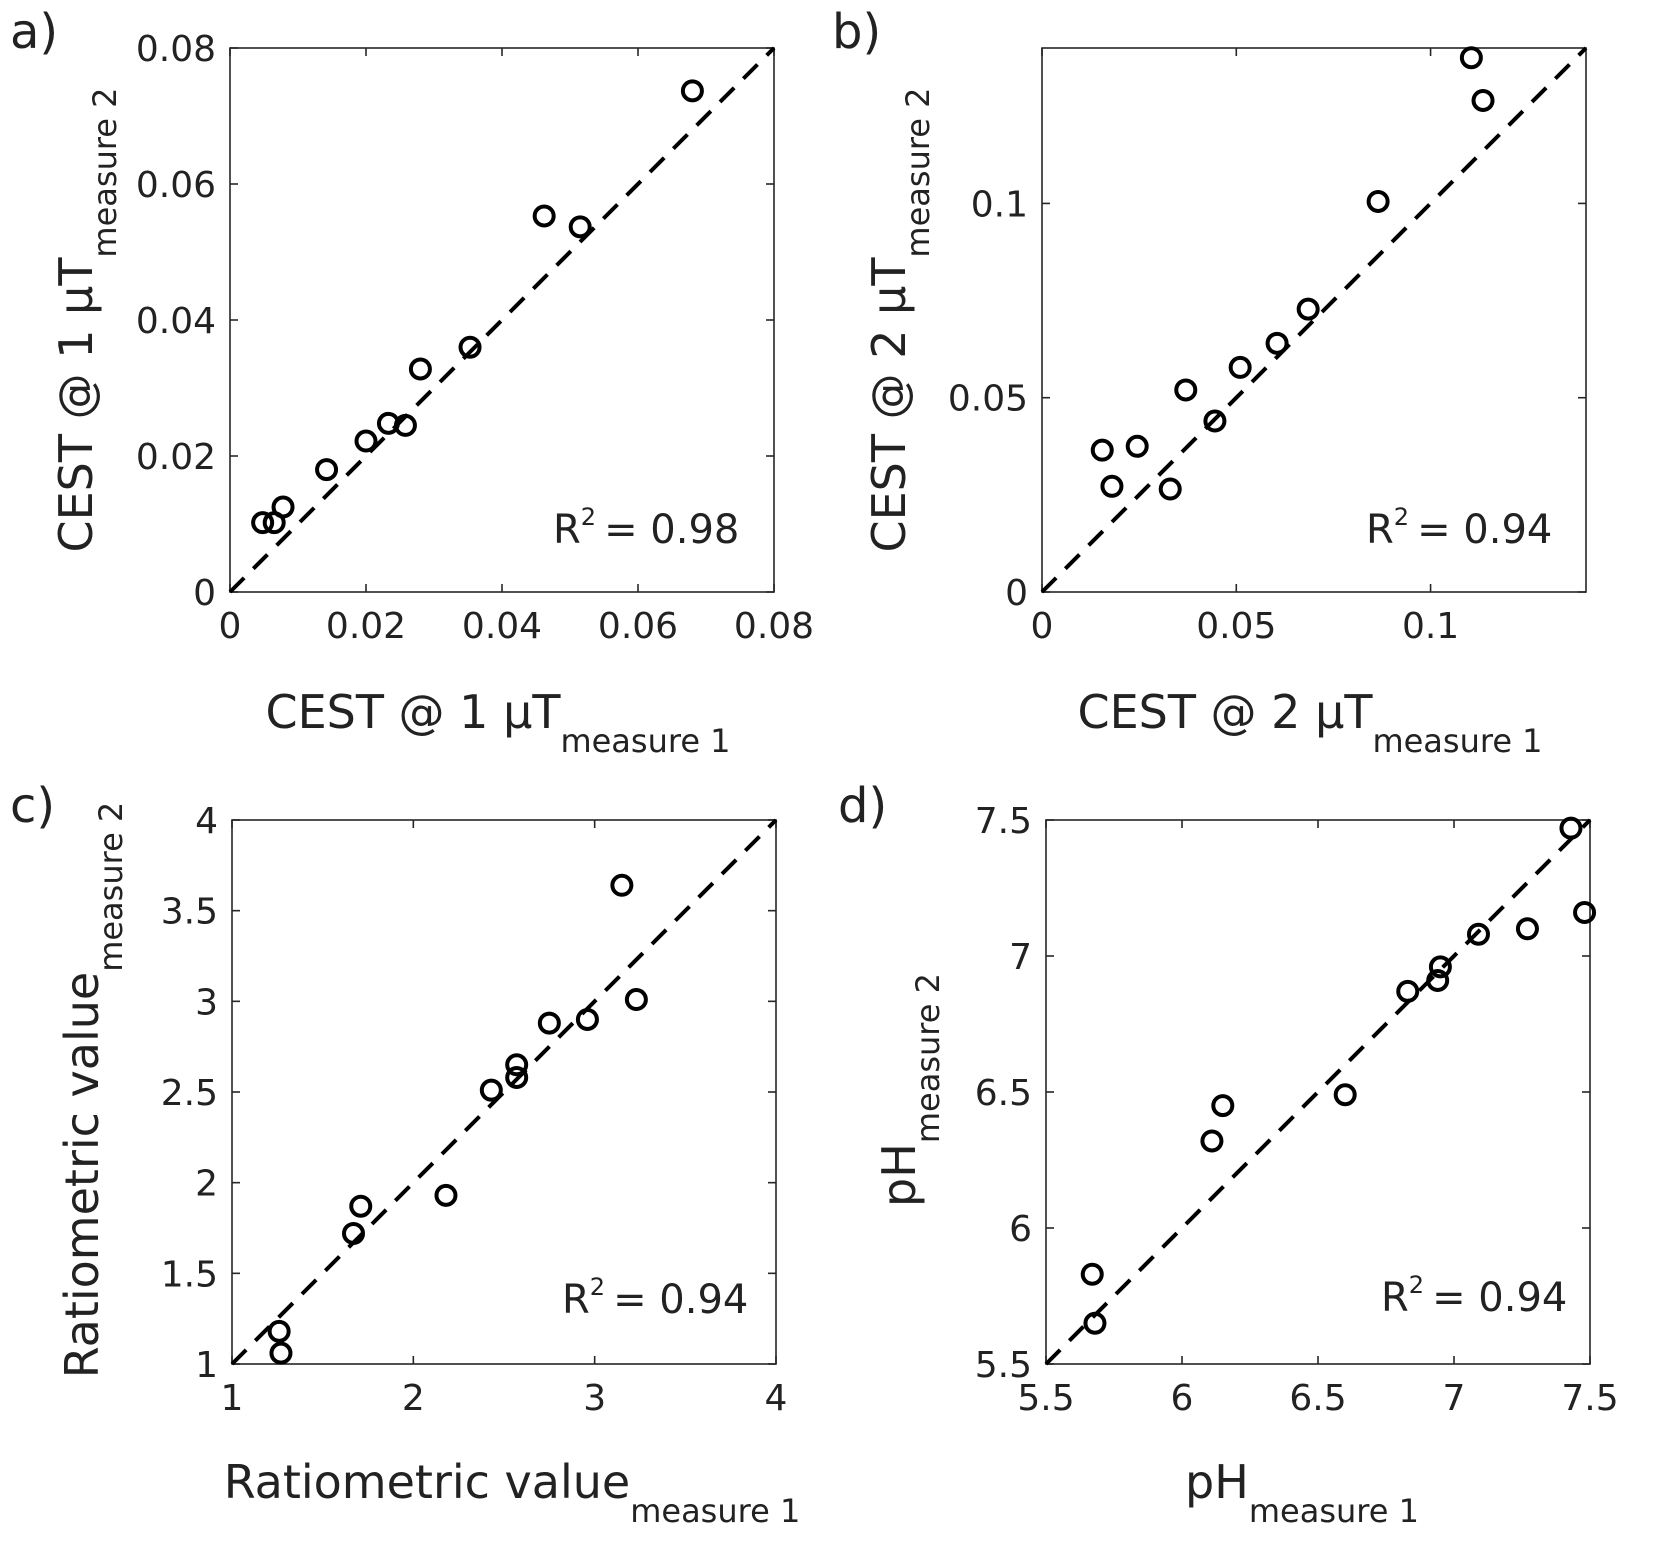  What do you see at coordinates (189, 1274) in the screenshot?
I see `y-tick-label: 1.5` at bounding box center [189, 1274].